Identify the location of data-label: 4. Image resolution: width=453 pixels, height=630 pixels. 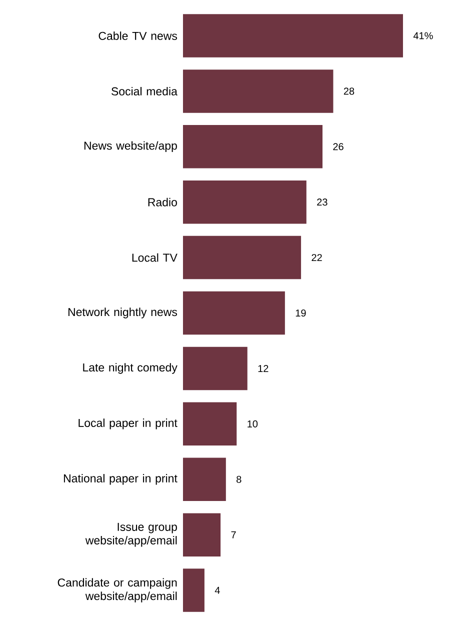
(217, 590).